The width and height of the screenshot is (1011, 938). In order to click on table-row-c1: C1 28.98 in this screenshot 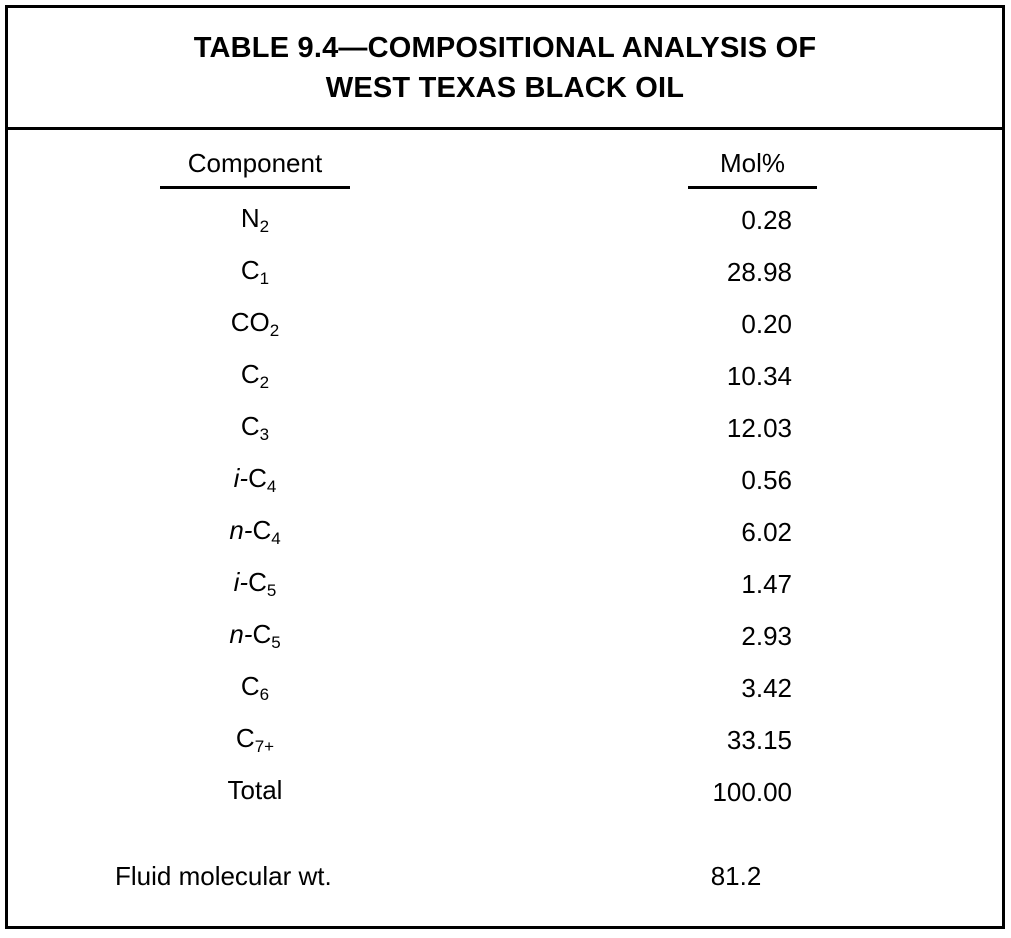, I will do `click(505, 272)`.